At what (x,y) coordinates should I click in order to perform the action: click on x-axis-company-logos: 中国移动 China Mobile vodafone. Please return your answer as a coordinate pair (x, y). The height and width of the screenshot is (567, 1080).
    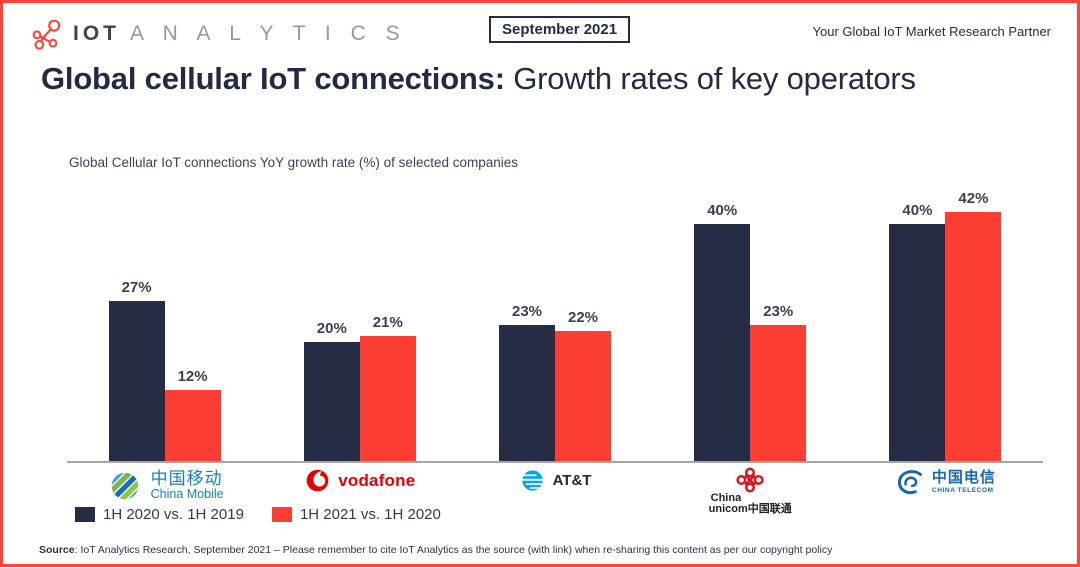
    Looking at the image, I should click on (555, 491).